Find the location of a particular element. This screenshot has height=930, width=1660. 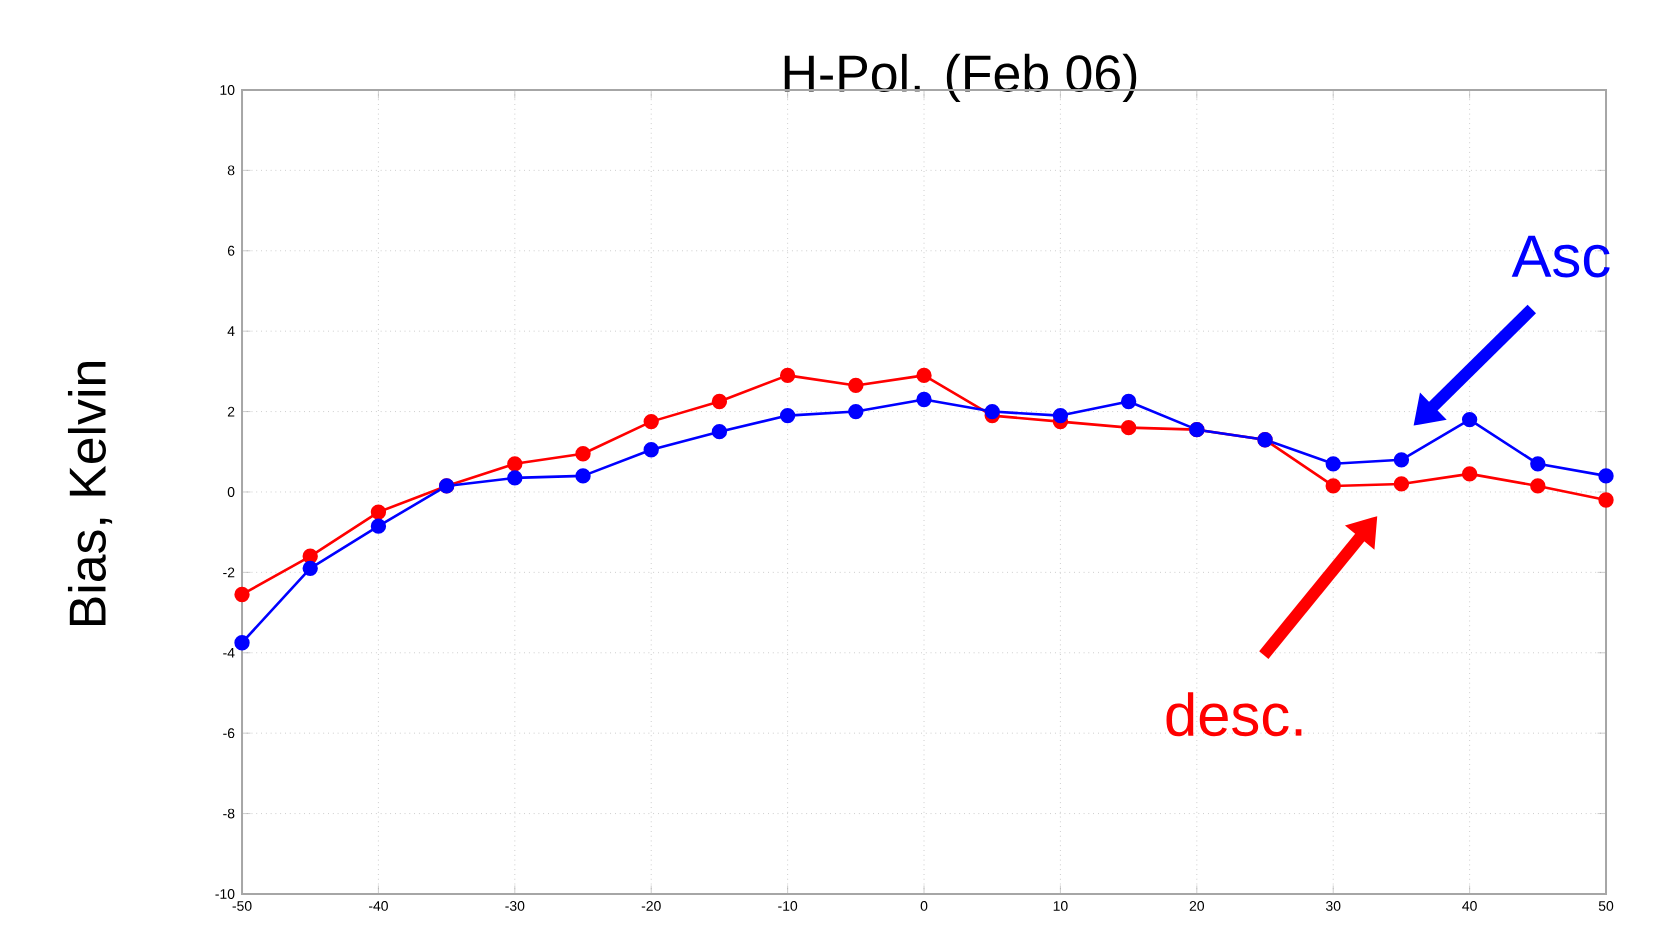

y-axis-title: Bias, Kelvin is located at coordinates (90, 494).